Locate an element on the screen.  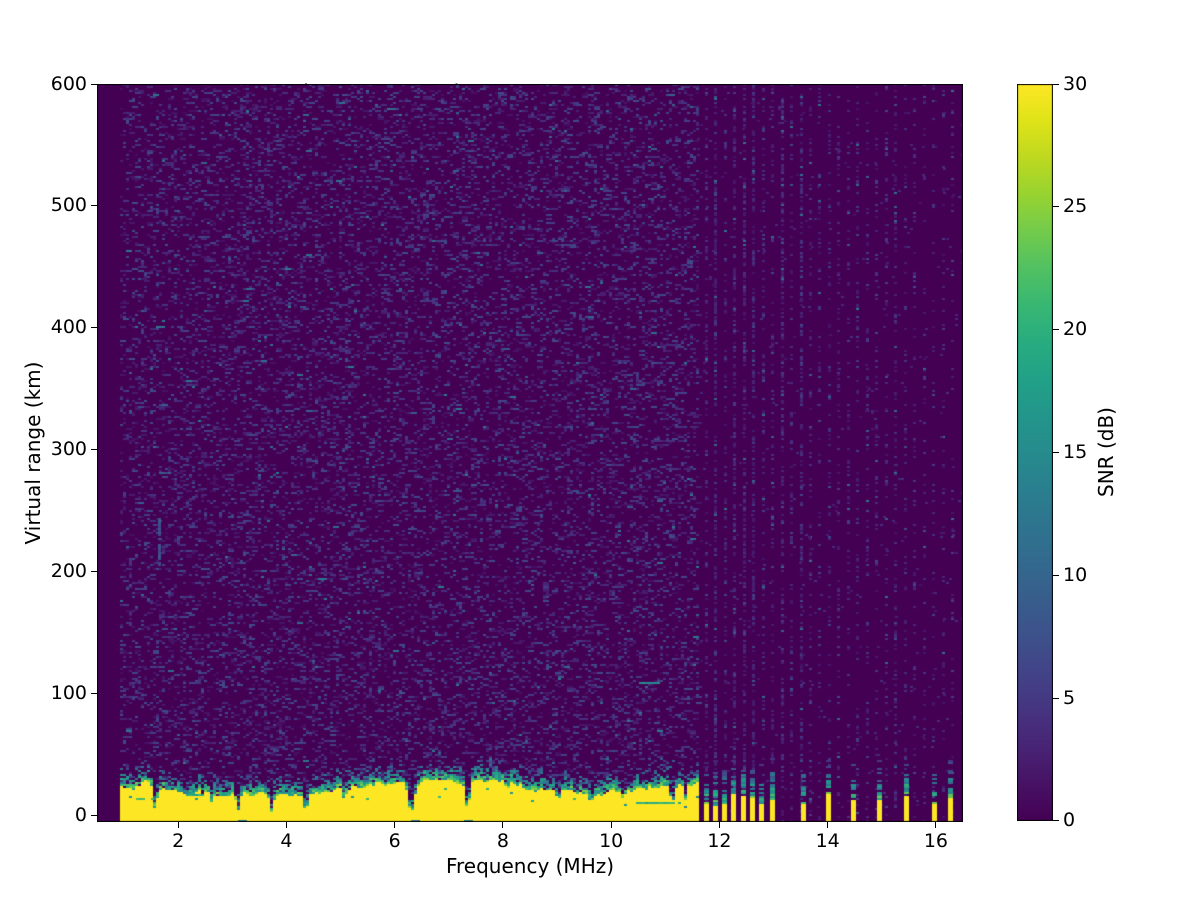
x-tick-label: 8 is located at coordinates (502, 841).